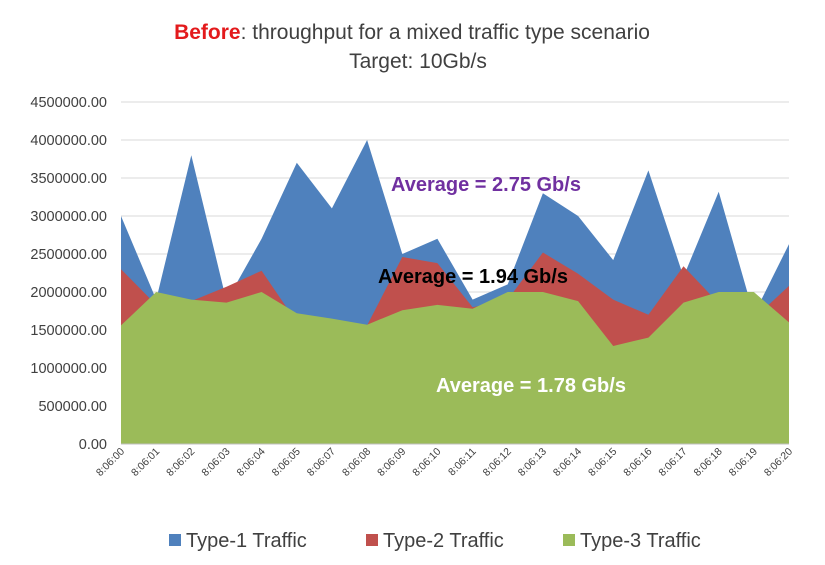 This screenshot has width=825, height=565. Describe the element at coordinates (426, 462) in the screenshot. I see `x-tick-label: 8:06:10` at that location.